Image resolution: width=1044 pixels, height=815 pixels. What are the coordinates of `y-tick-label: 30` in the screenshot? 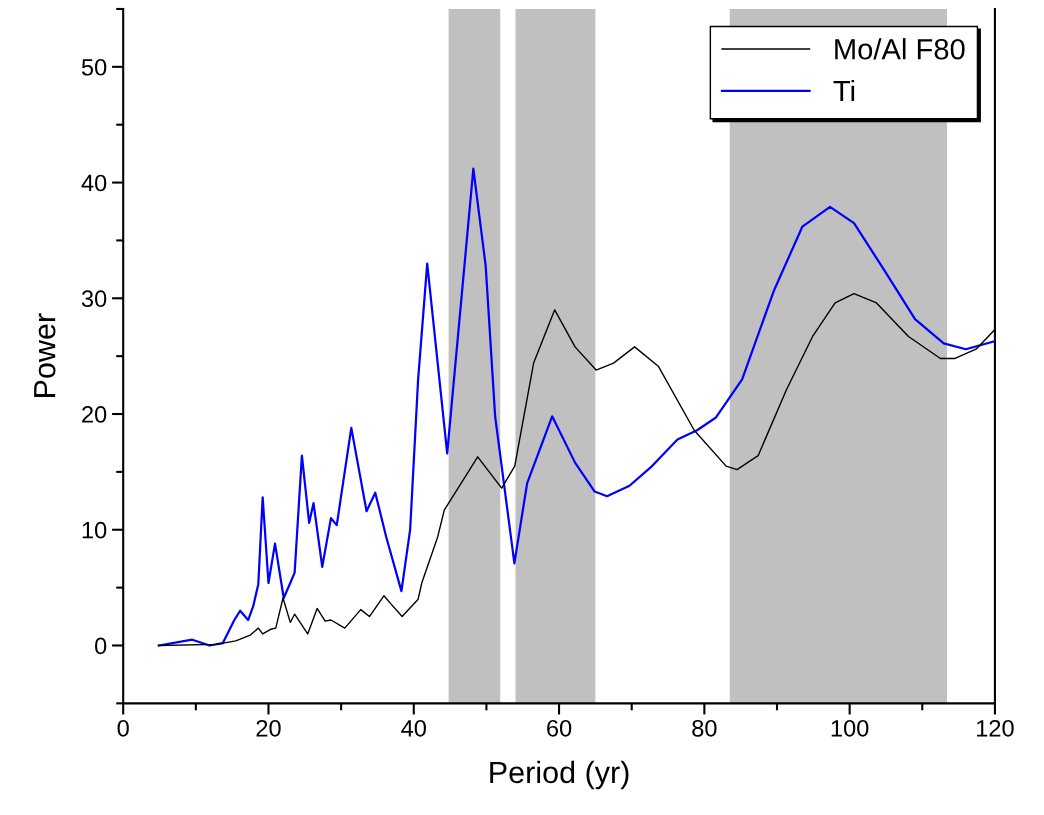 It's located at (94, 299).